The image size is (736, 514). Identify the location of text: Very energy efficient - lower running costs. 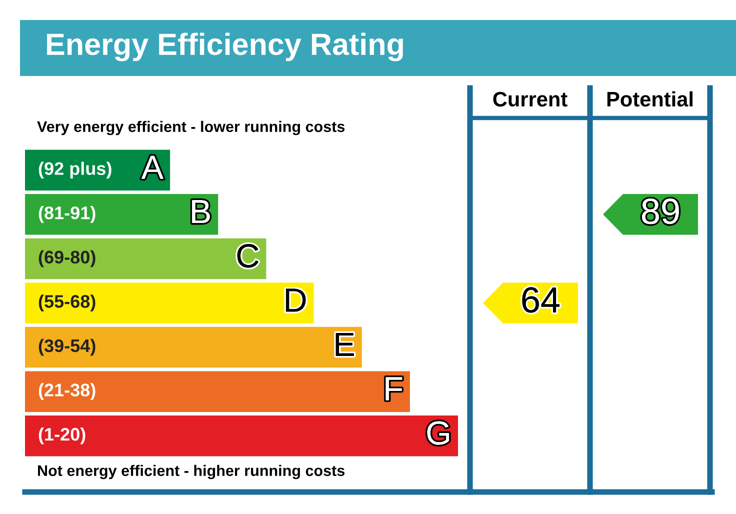
(191, 128).